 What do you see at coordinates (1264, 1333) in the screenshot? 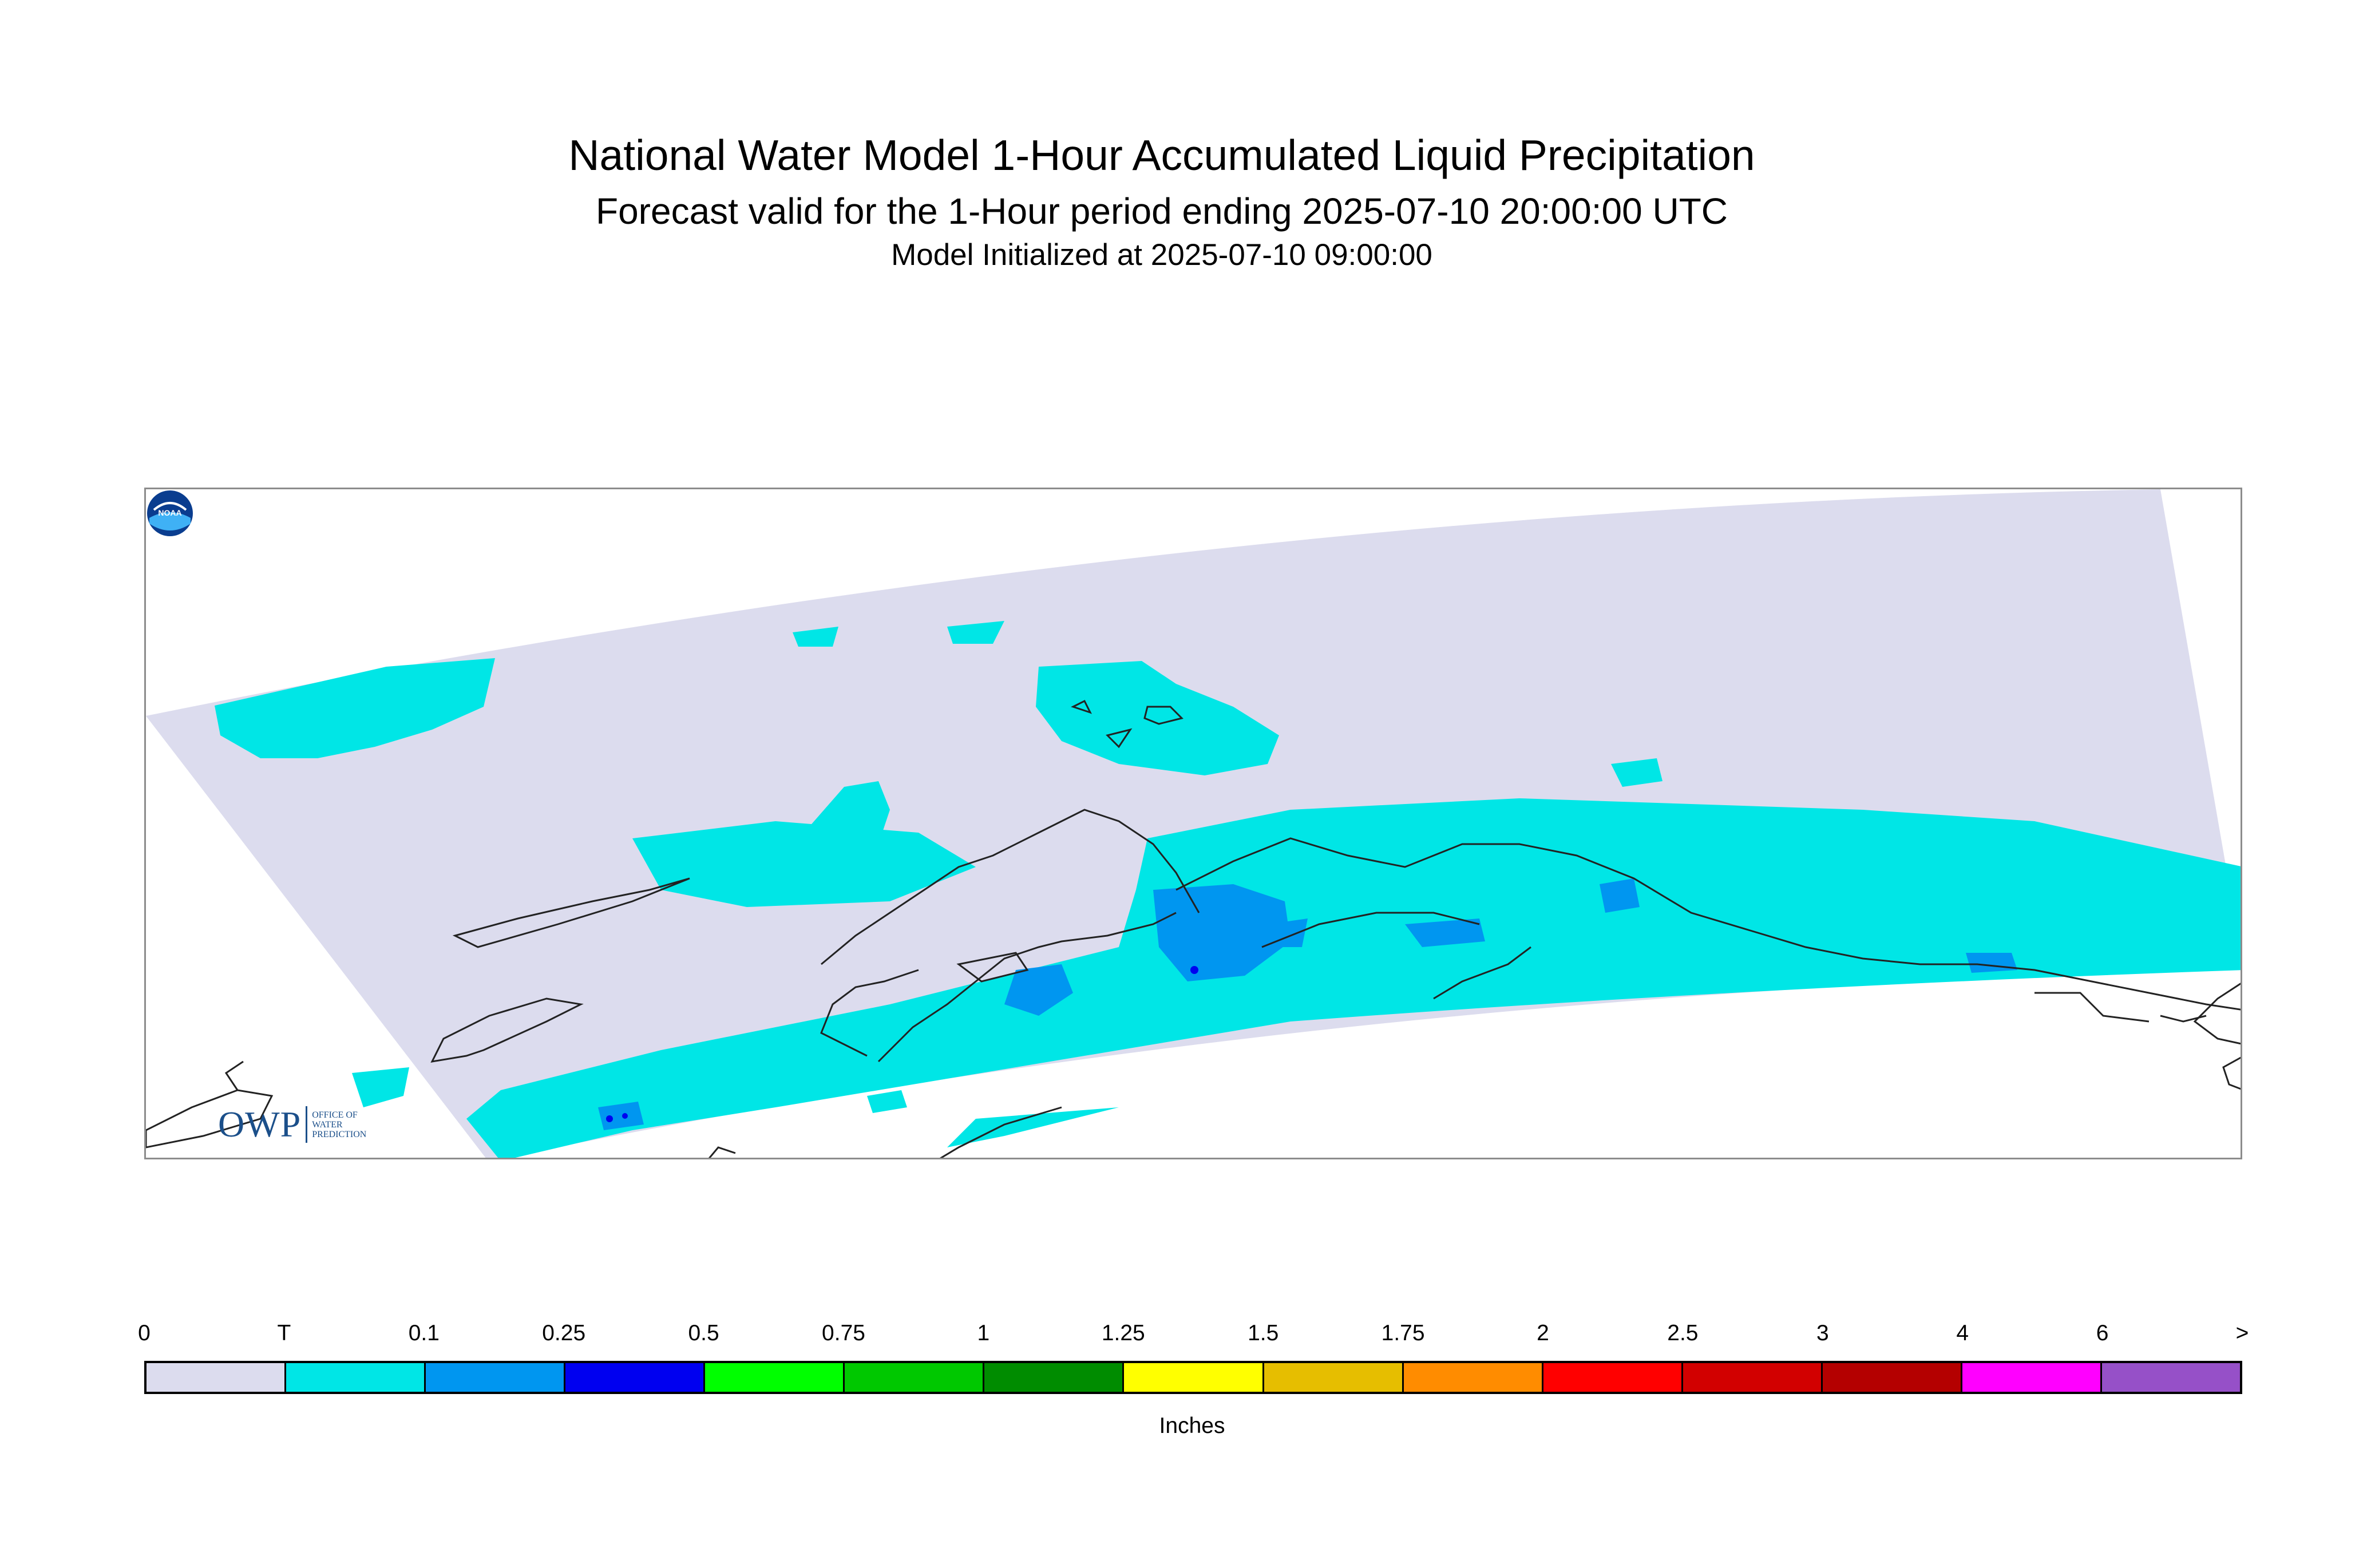
I see `legend-tick-label: 1.5` at bounding box center [1264, 1333].